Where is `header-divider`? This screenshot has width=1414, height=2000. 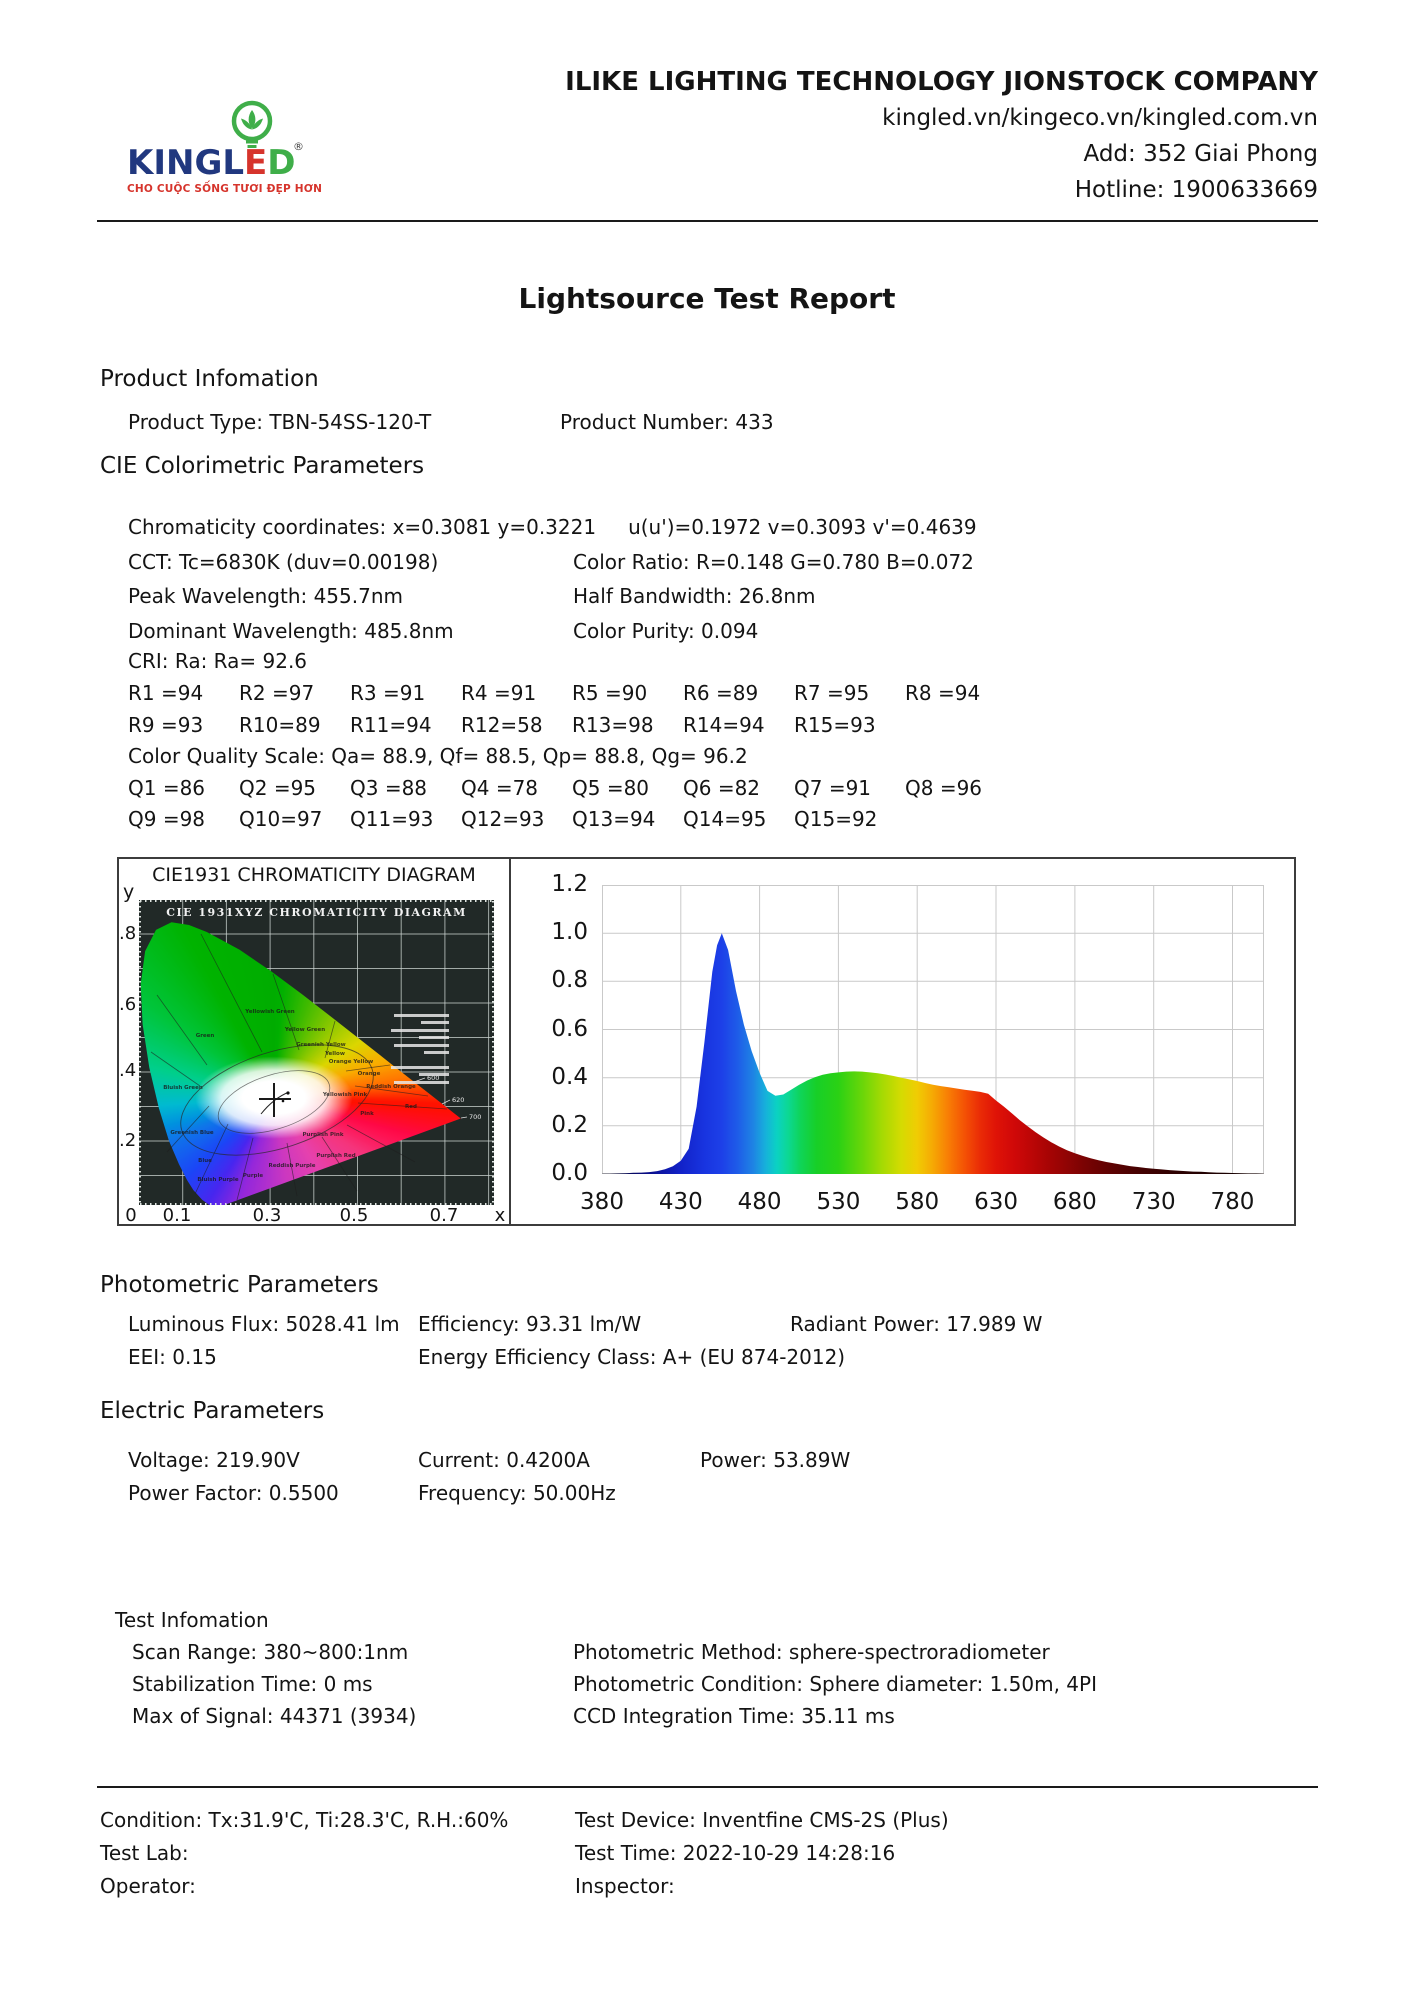
header-divider is located at coordinates (707, 221).